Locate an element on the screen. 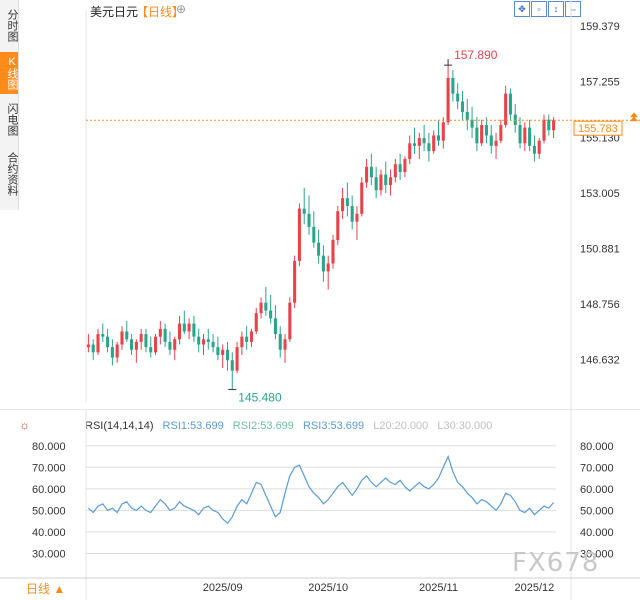  rsi-line is located at coordinates (321, 489).